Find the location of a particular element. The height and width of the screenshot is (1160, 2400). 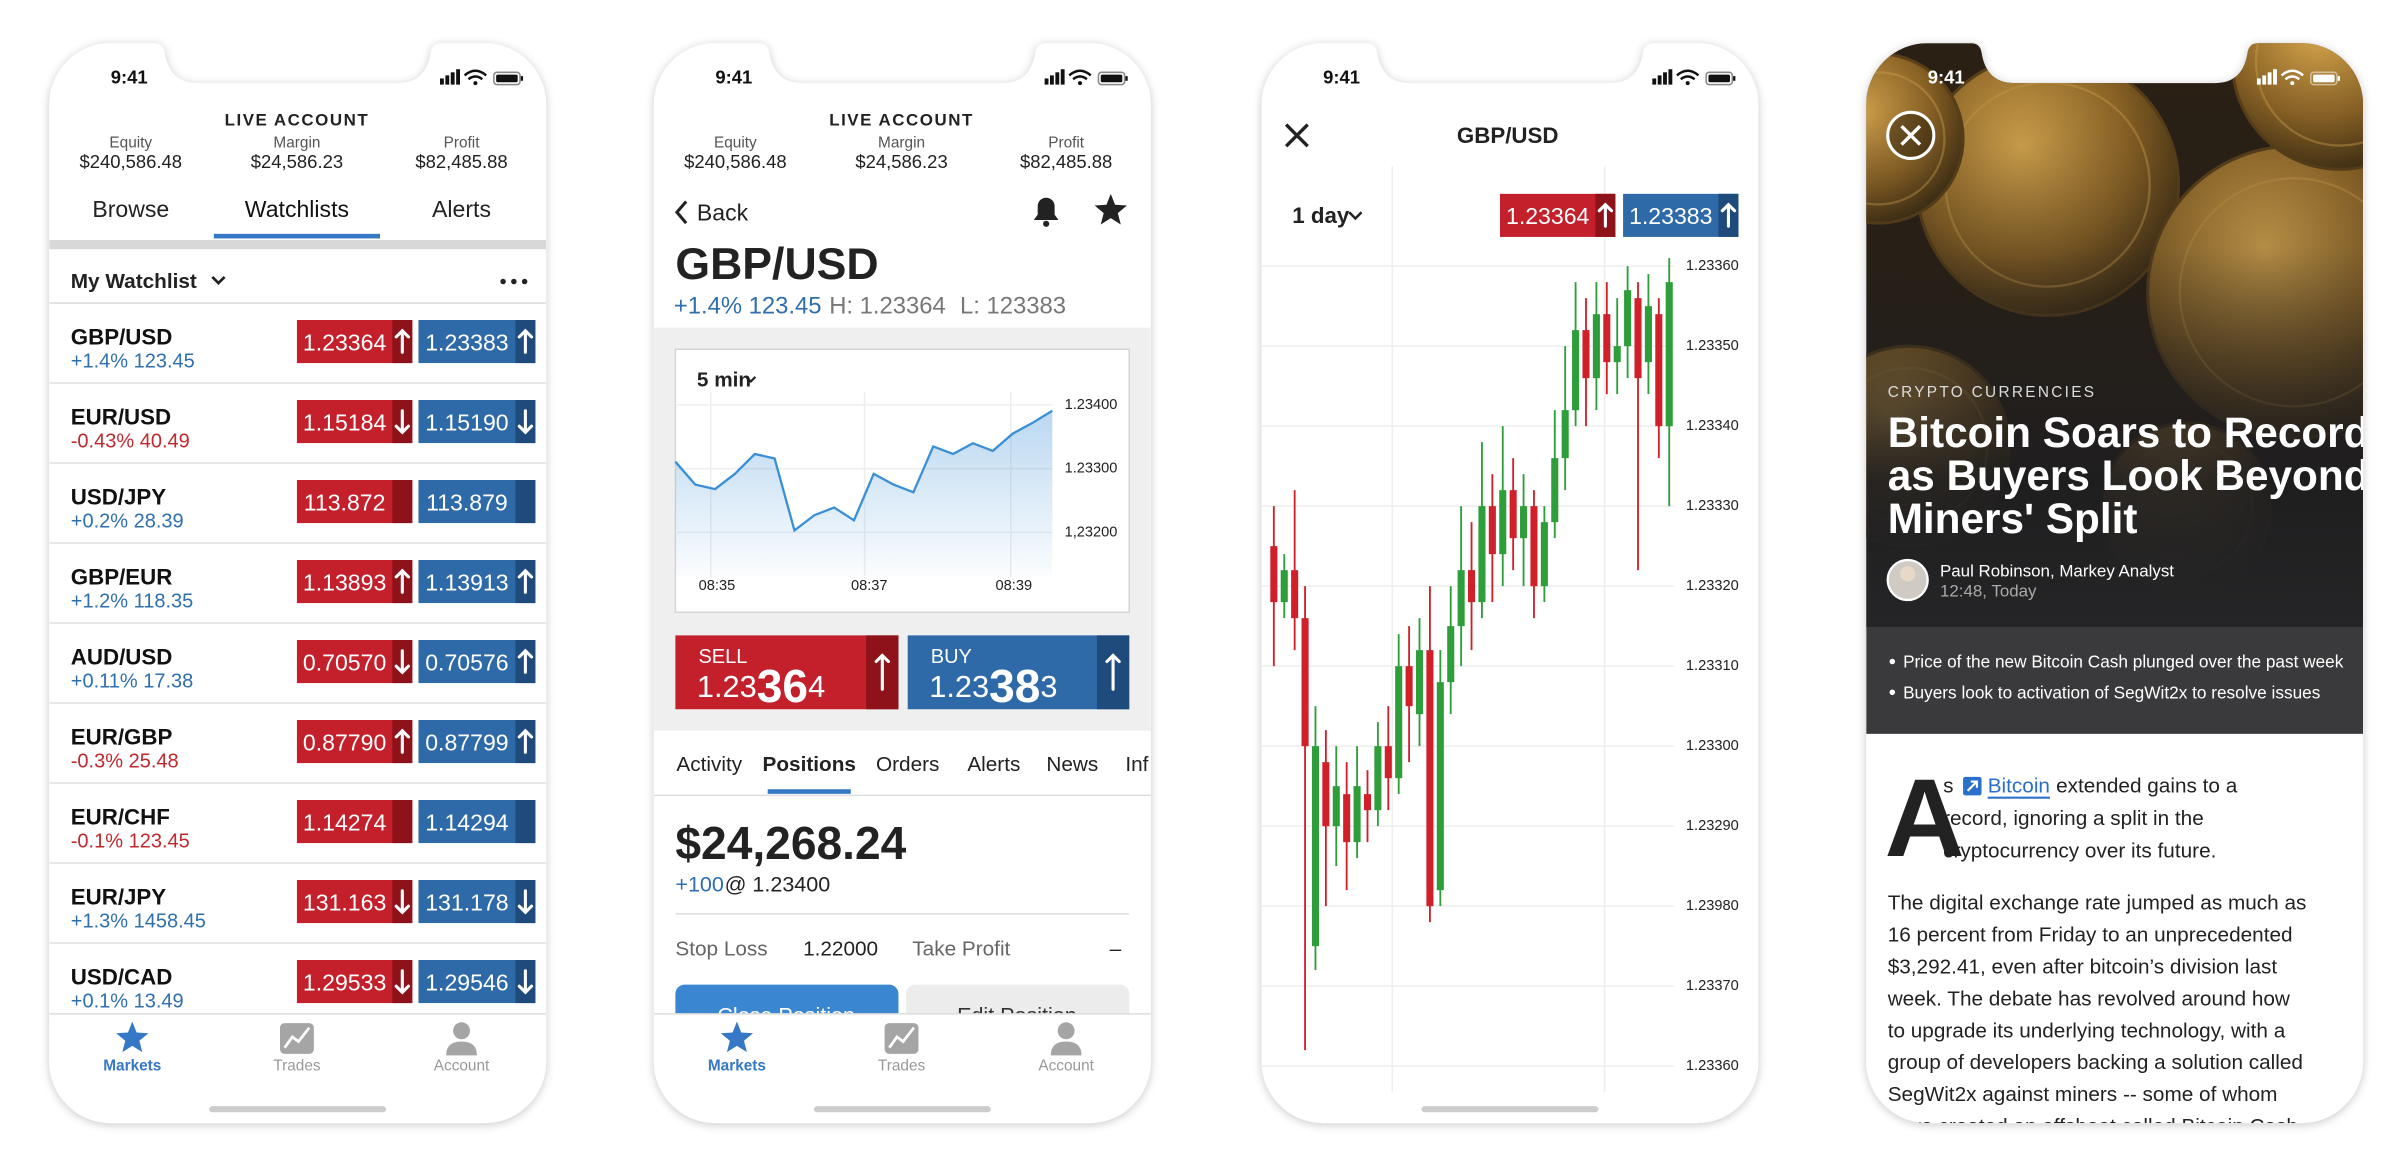

watchlist-row: GBP/USD+1.4% 123.45 1.23364 1.23383 is located at coordinates (298, 352).